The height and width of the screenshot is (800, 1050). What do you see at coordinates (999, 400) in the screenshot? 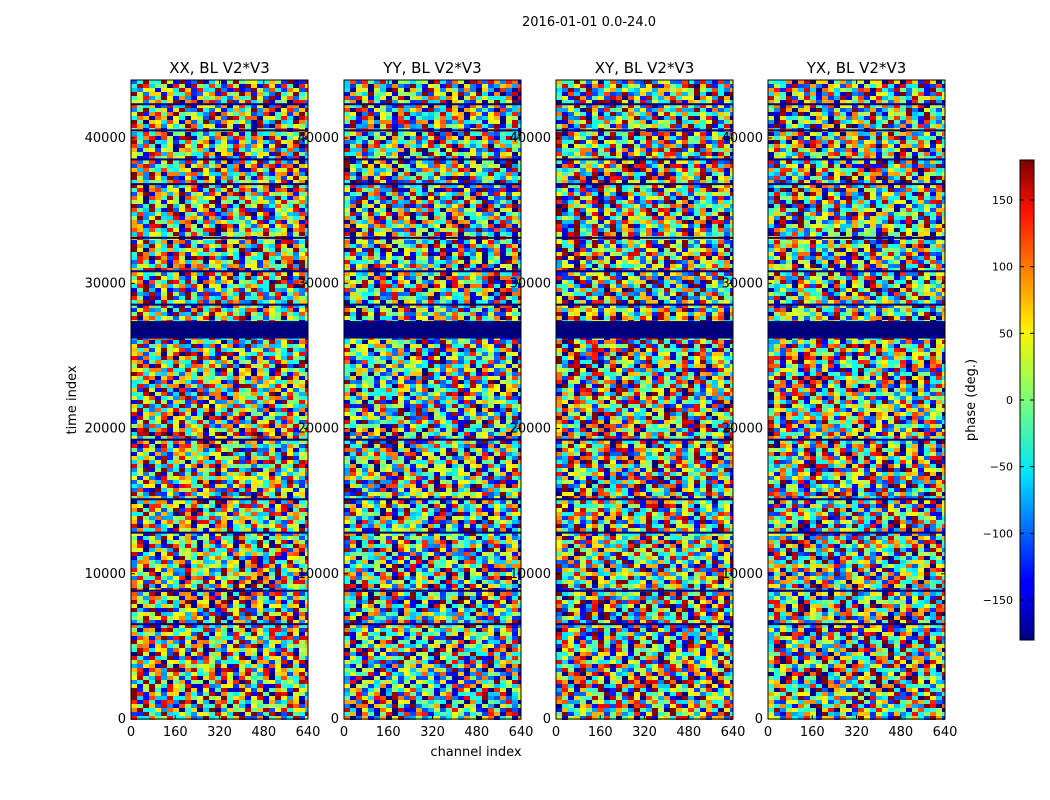
I see `colorbar: phase (deg.) 150 100 50 0 −50 −100 −150` at bounding box center [999, 400].